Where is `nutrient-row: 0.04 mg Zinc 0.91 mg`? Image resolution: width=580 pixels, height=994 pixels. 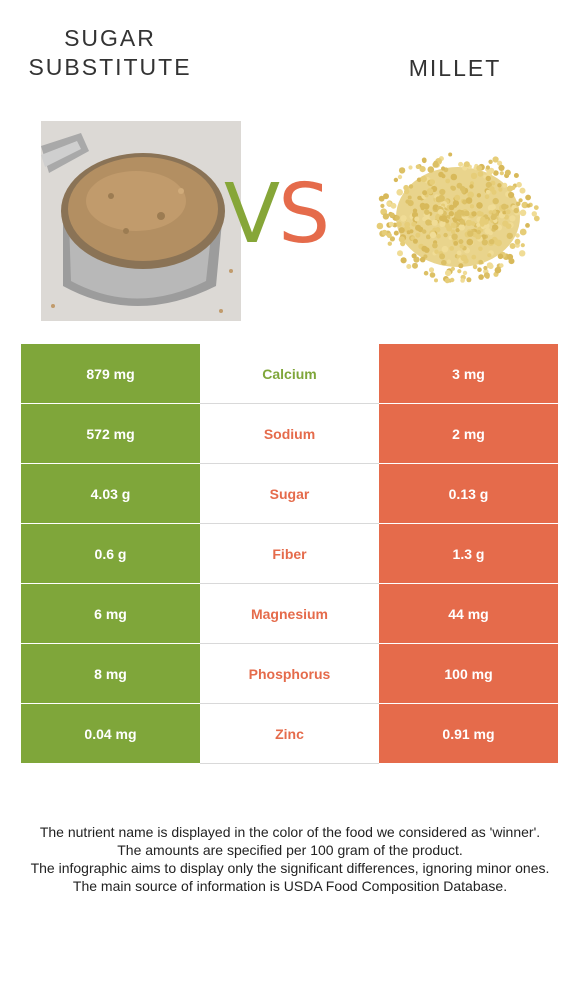
nutrient-row: 0.04 mg Zinc 0.91 mg is located at coordinates (289, 734).